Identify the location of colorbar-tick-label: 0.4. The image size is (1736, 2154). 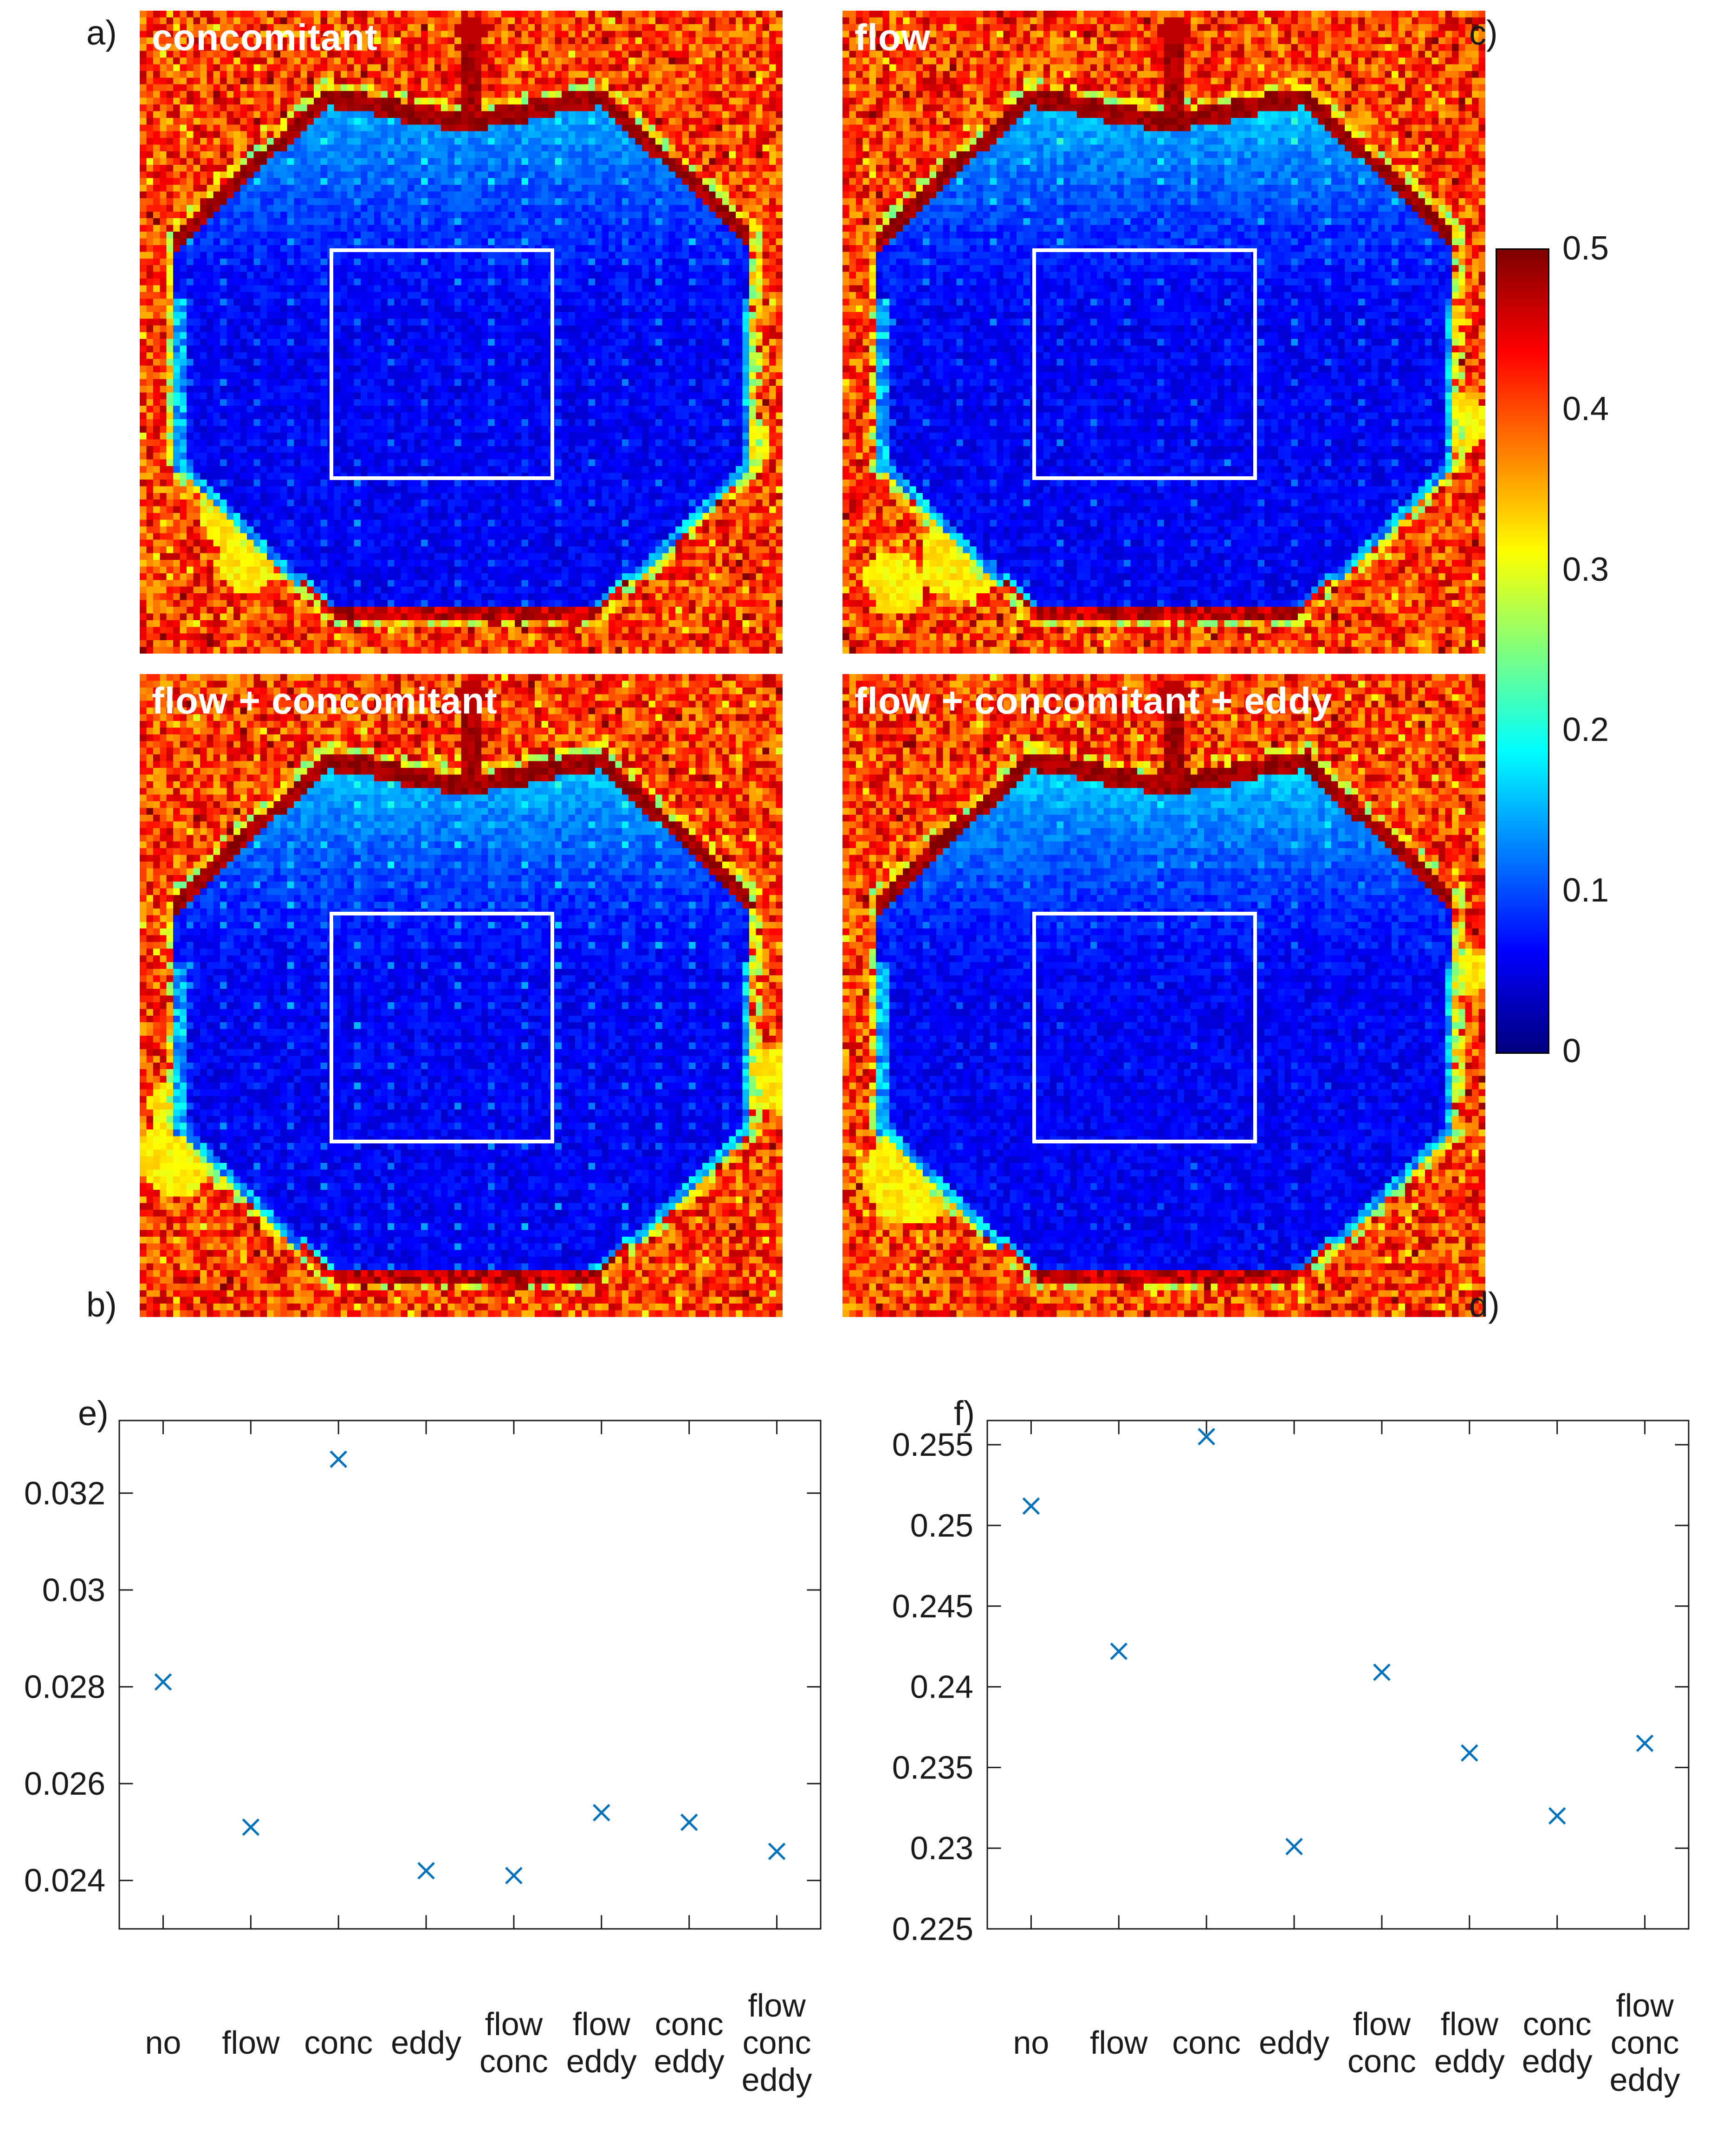
(1585, 409).